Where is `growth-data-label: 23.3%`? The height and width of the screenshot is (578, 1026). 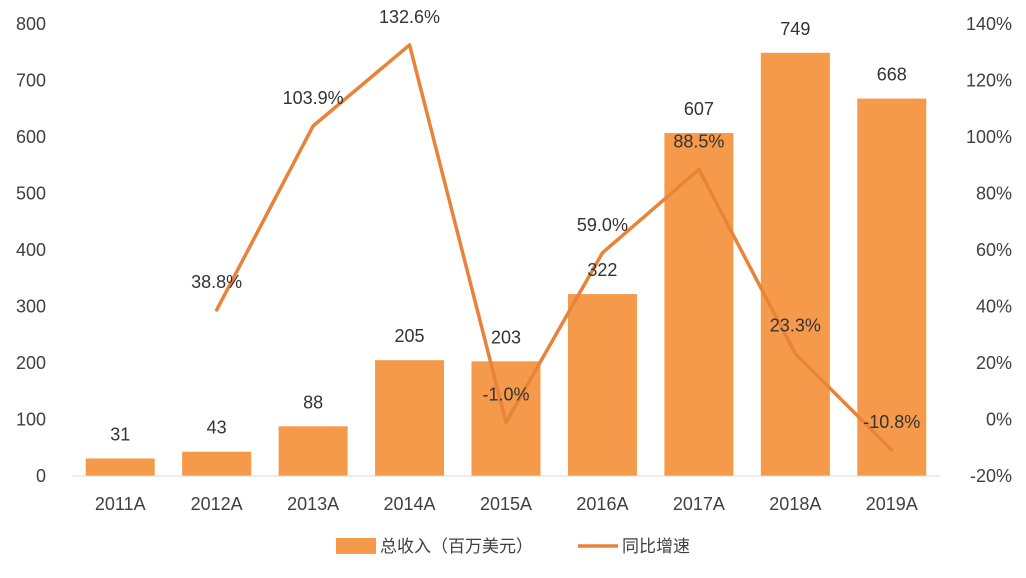
growth-data-label: 23.3% is located at coordinates (795, 326).